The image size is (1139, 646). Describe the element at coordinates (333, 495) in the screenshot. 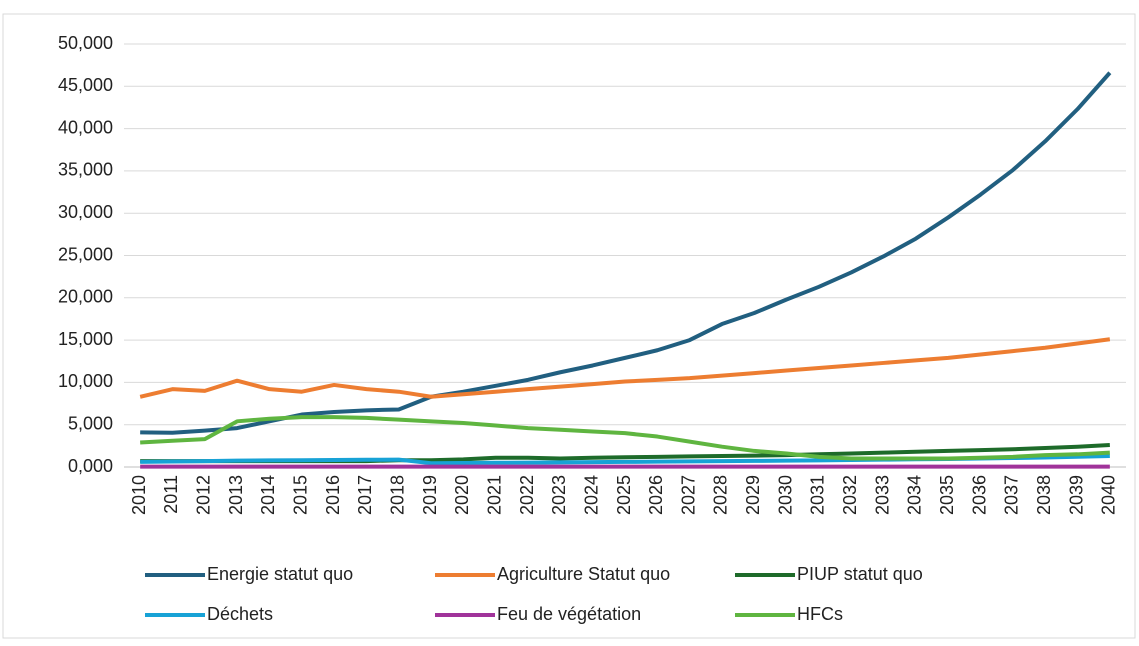

I see `x-tick-label: 2016` at that location.